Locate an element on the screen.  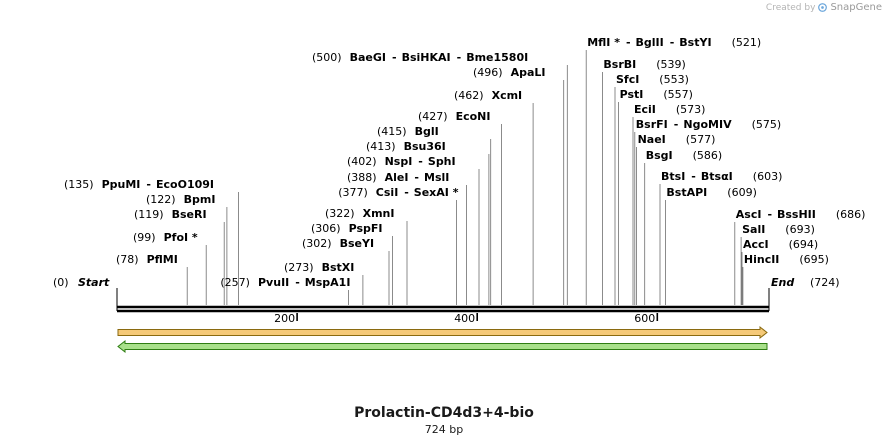
enzyme-name: BpmI is located at coordinates (200, 199).